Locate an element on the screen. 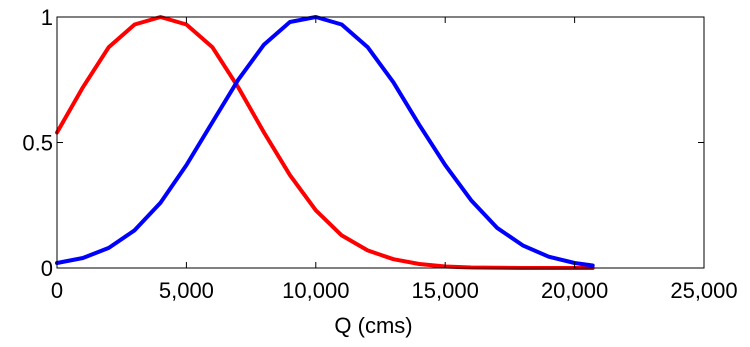 This screenshot has width=750, height=347. x-tick-label: 10,000 is located at coordinates (315, 290).